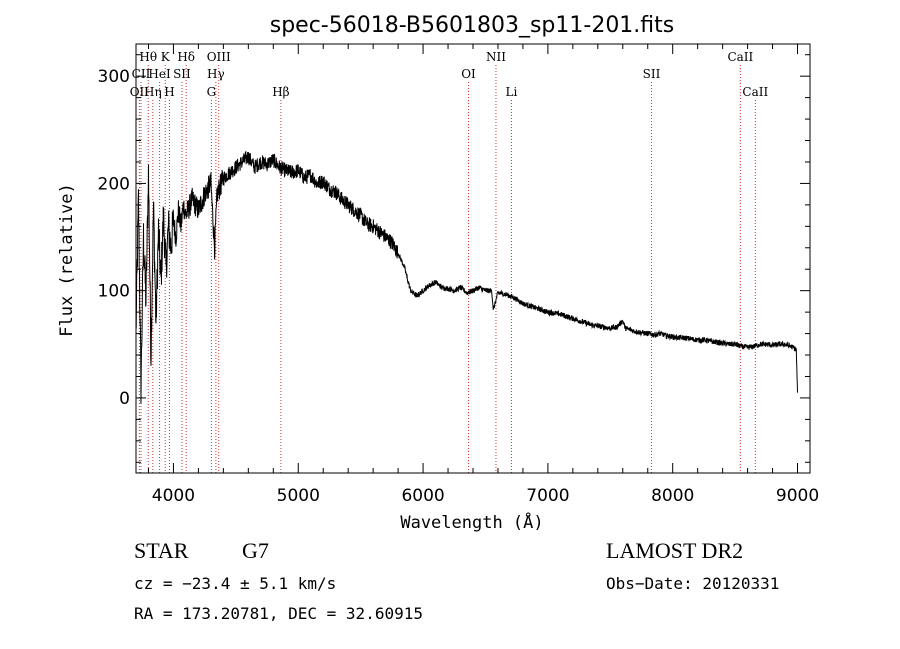 The width and height of the screenshot is (900, 649). Describe the element at coordinates (212, 92) in the screenshot. I see `spectral-line-label: G` at that location.